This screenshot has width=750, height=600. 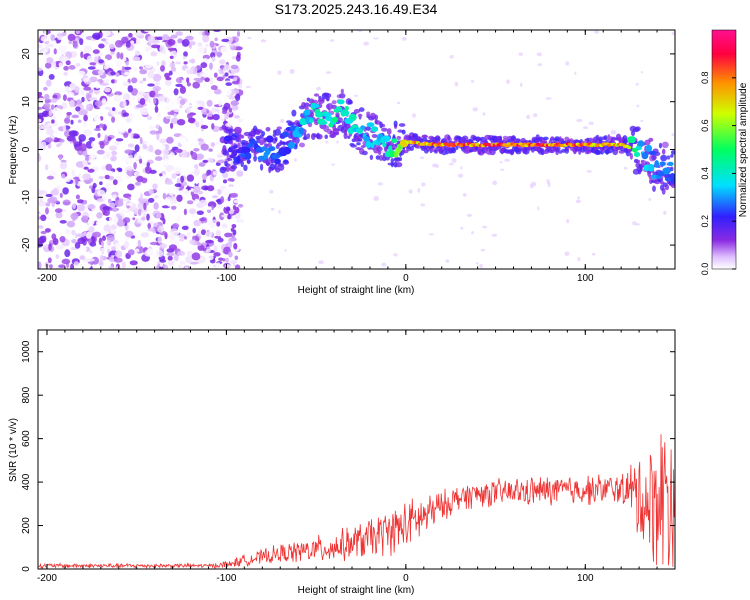 I want to click on x-tick-label: -100, so click(x=226, y=578).